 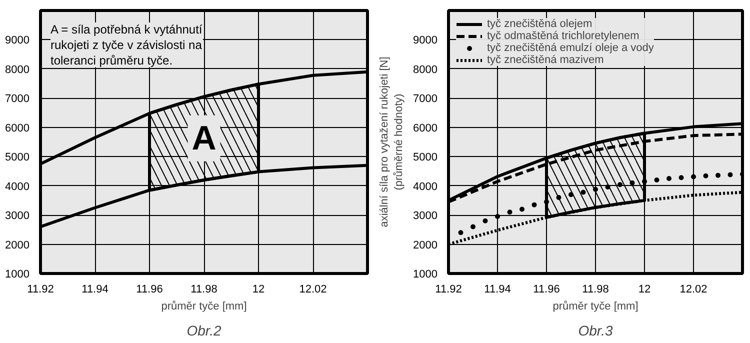 I want to click on legend-label: tyč znečištěná olejem, so click(x=539, y=24).